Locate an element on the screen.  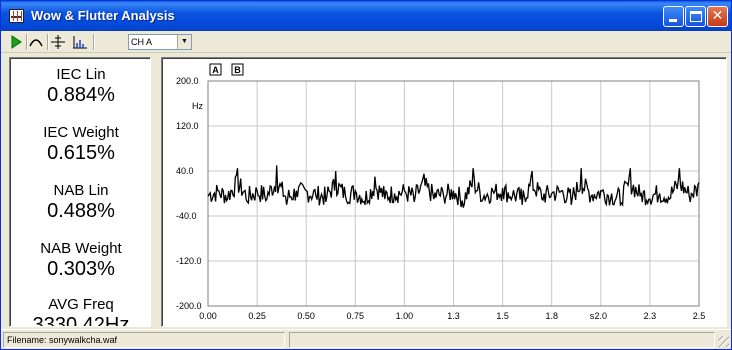
marker-a-label: A is located at coordinates (215, 70).